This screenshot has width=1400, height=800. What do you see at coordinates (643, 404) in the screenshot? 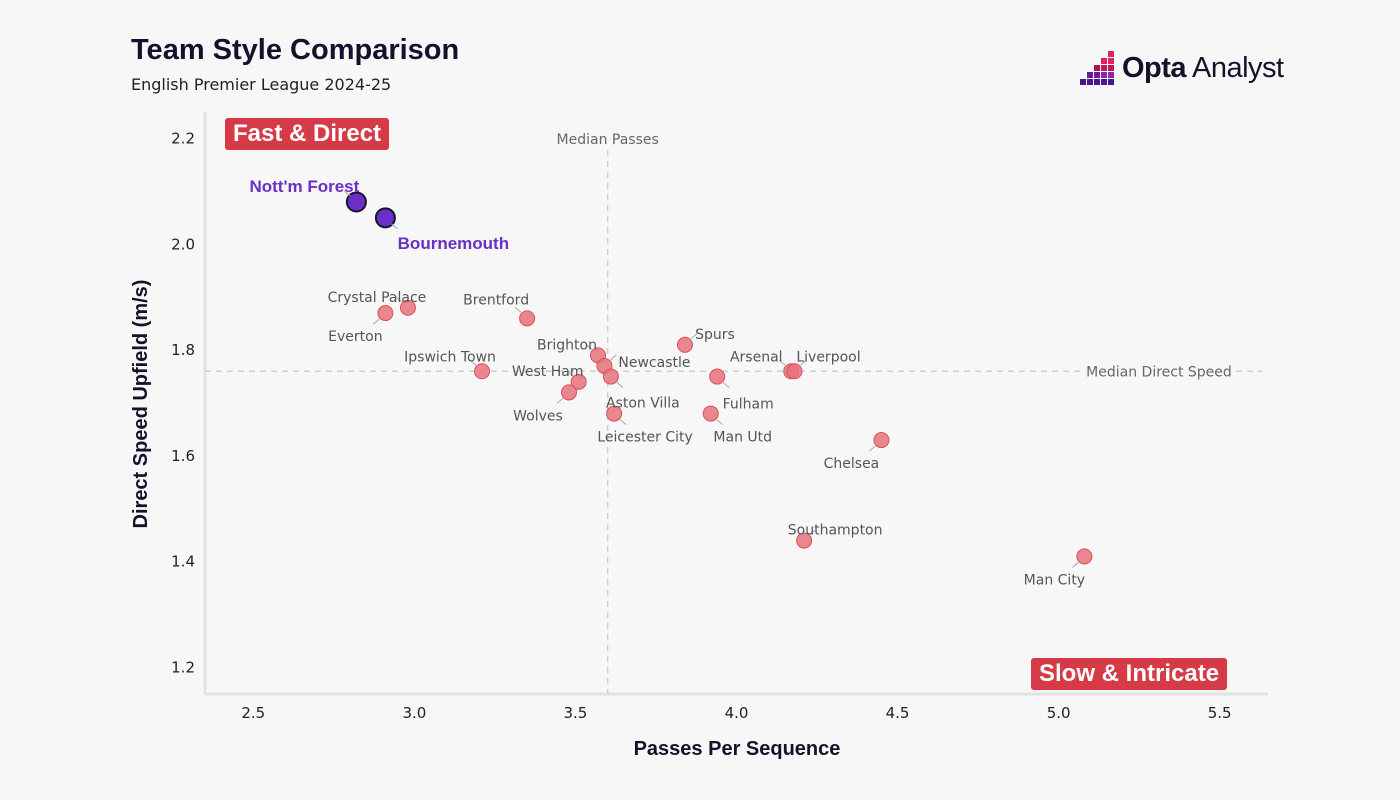
I see `label-aston-villa: Aston Villa` at bounding box center [643, 404].